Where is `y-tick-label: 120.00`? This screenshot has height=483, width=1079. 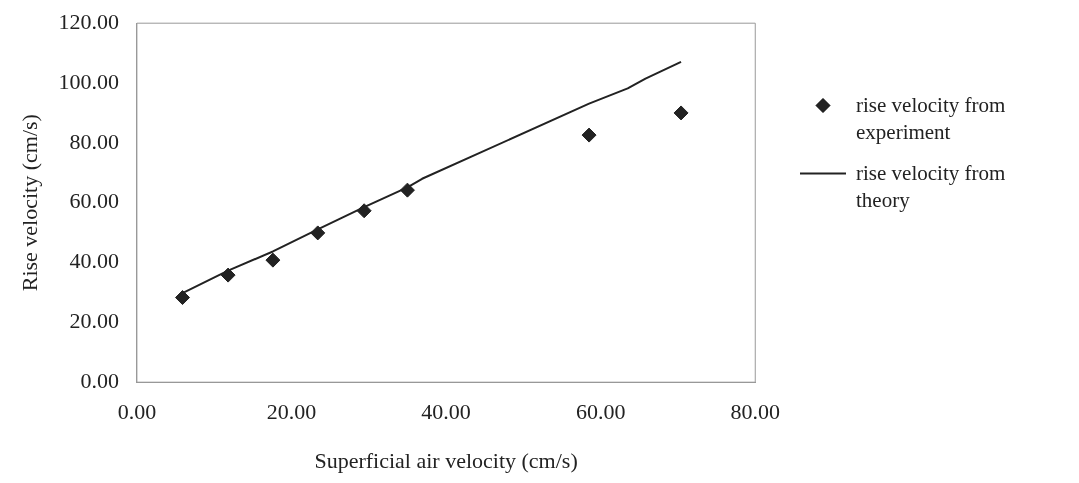
y-tick-label: 120.00 is located at coordinates (88, 21).